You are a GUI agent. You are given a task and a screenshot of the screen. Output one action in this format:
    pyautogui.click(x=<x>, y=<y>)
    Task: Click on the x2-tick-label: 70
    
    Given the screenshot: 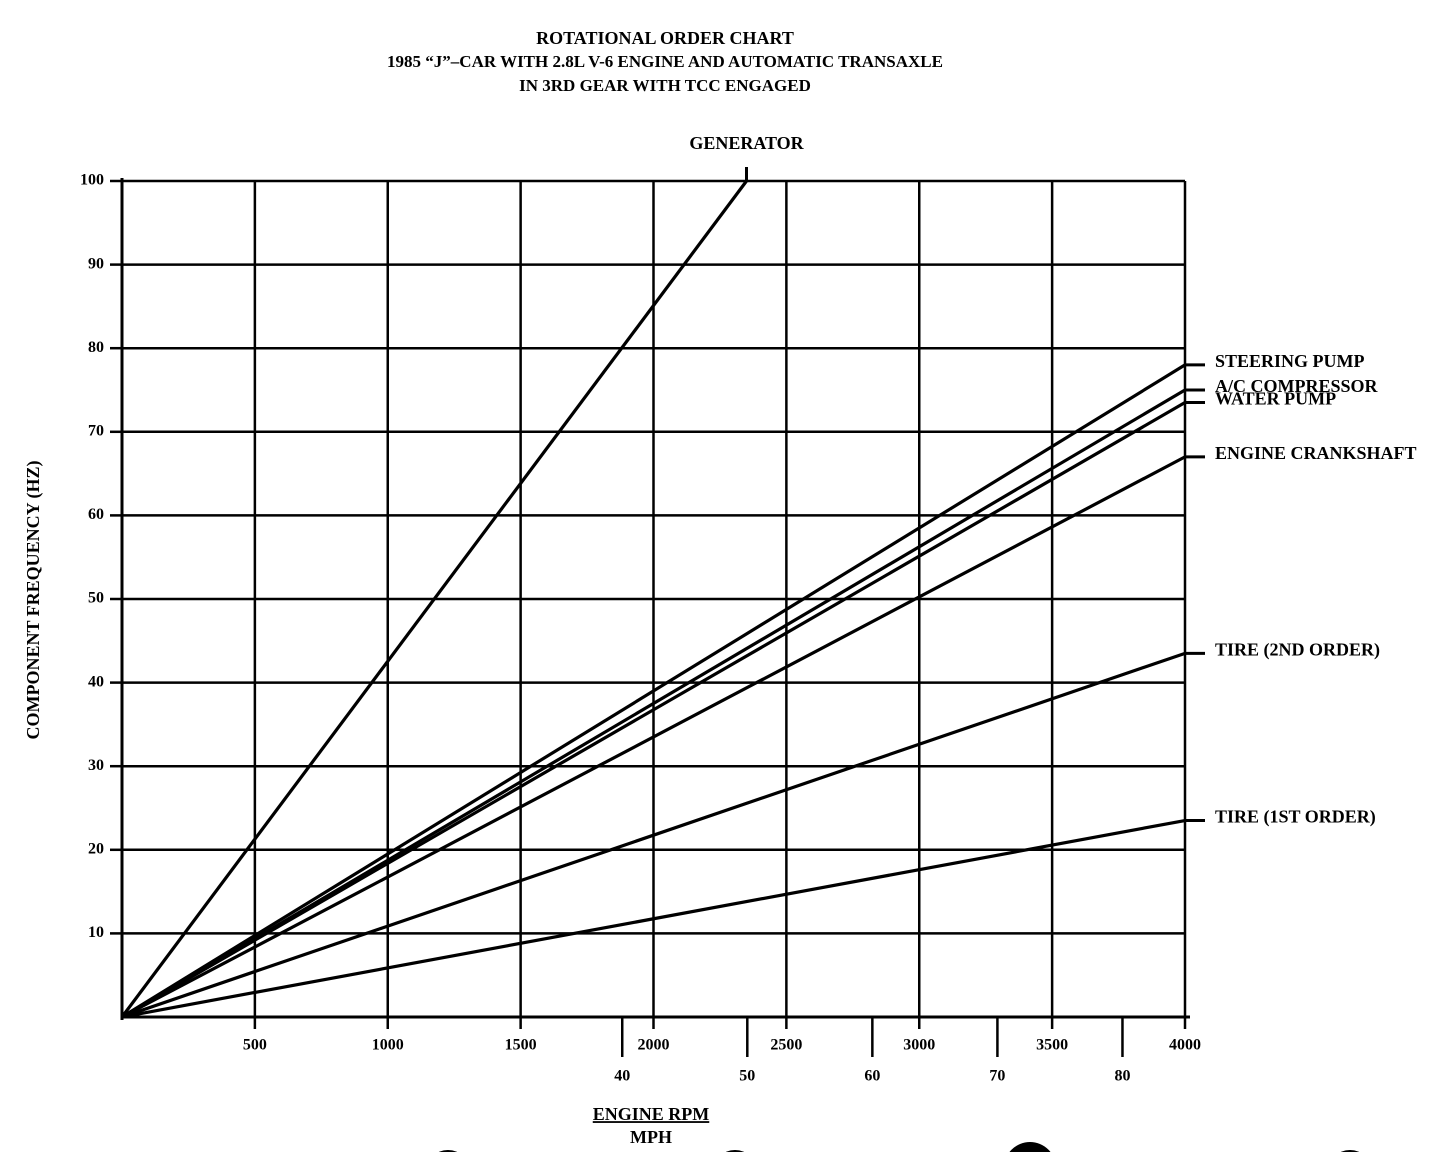 What is the action you would take?
    pyautogui.click(x=997, y=1076)
    